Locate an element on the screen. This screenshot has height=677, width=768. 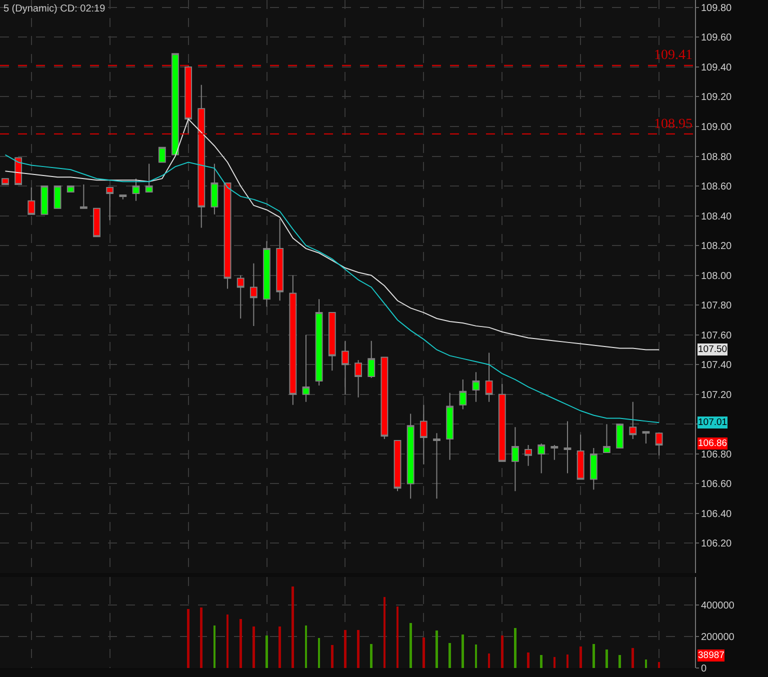
y-tick-label: 107.20 is located at coordinates (716, 395).